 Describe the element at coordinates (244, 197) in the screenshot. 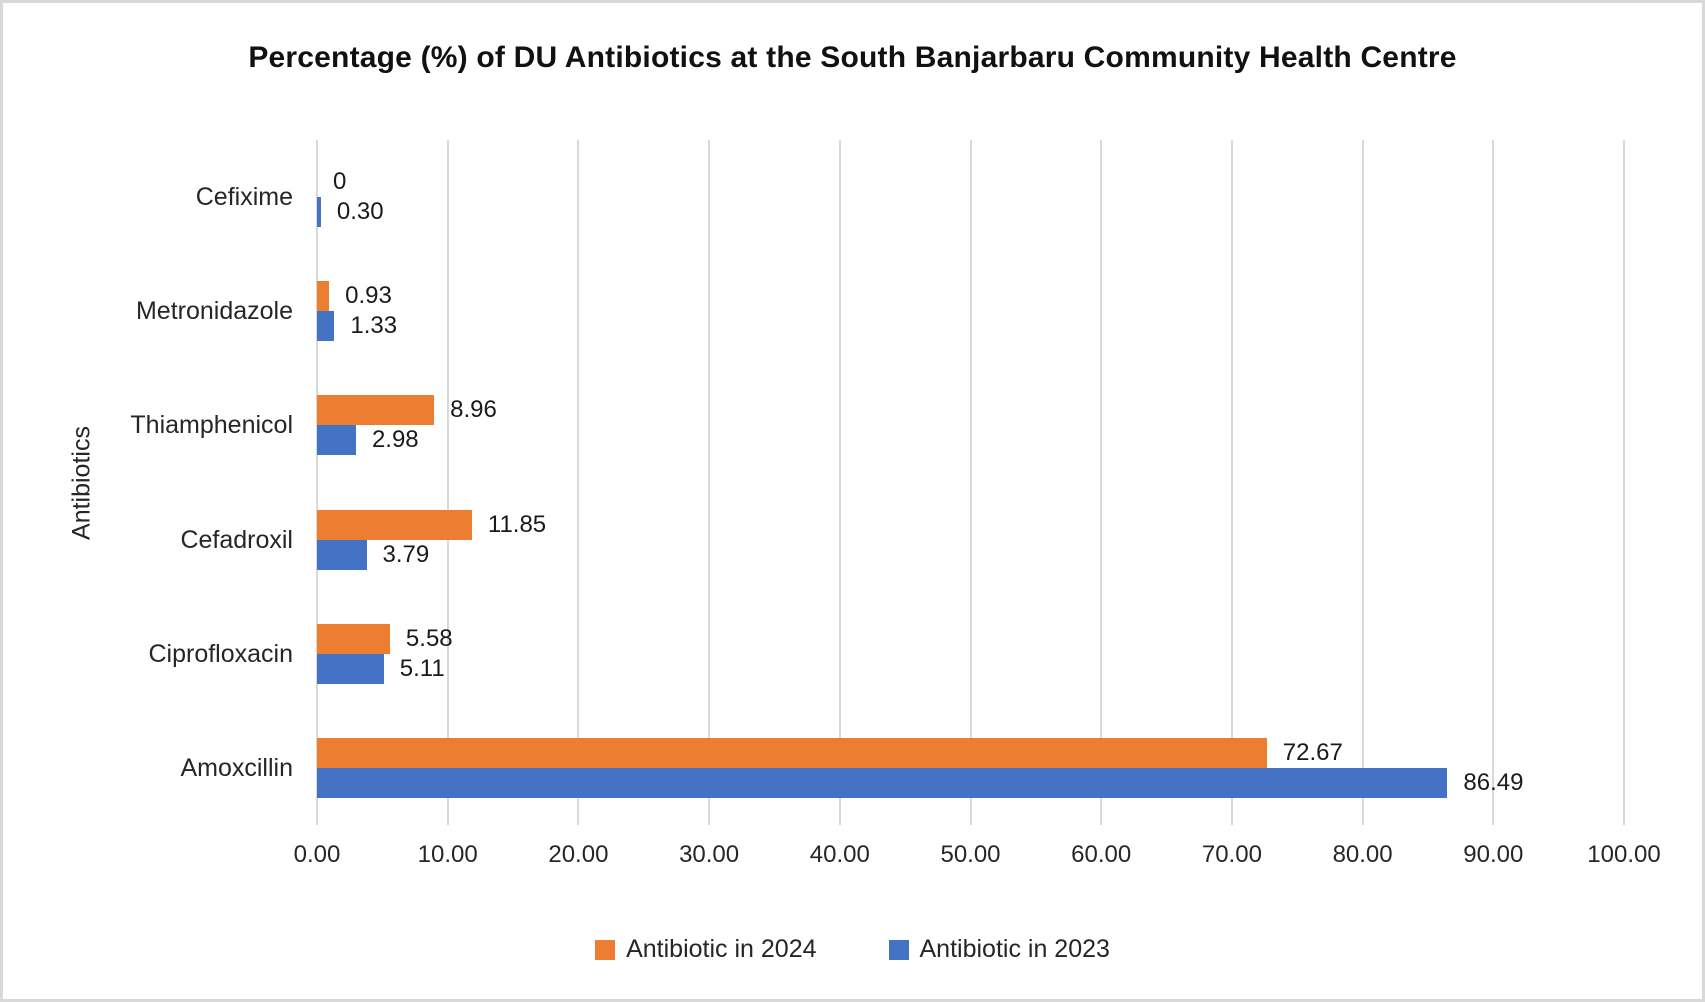

I see `category-label-cefixime: Cefixime` at that location.